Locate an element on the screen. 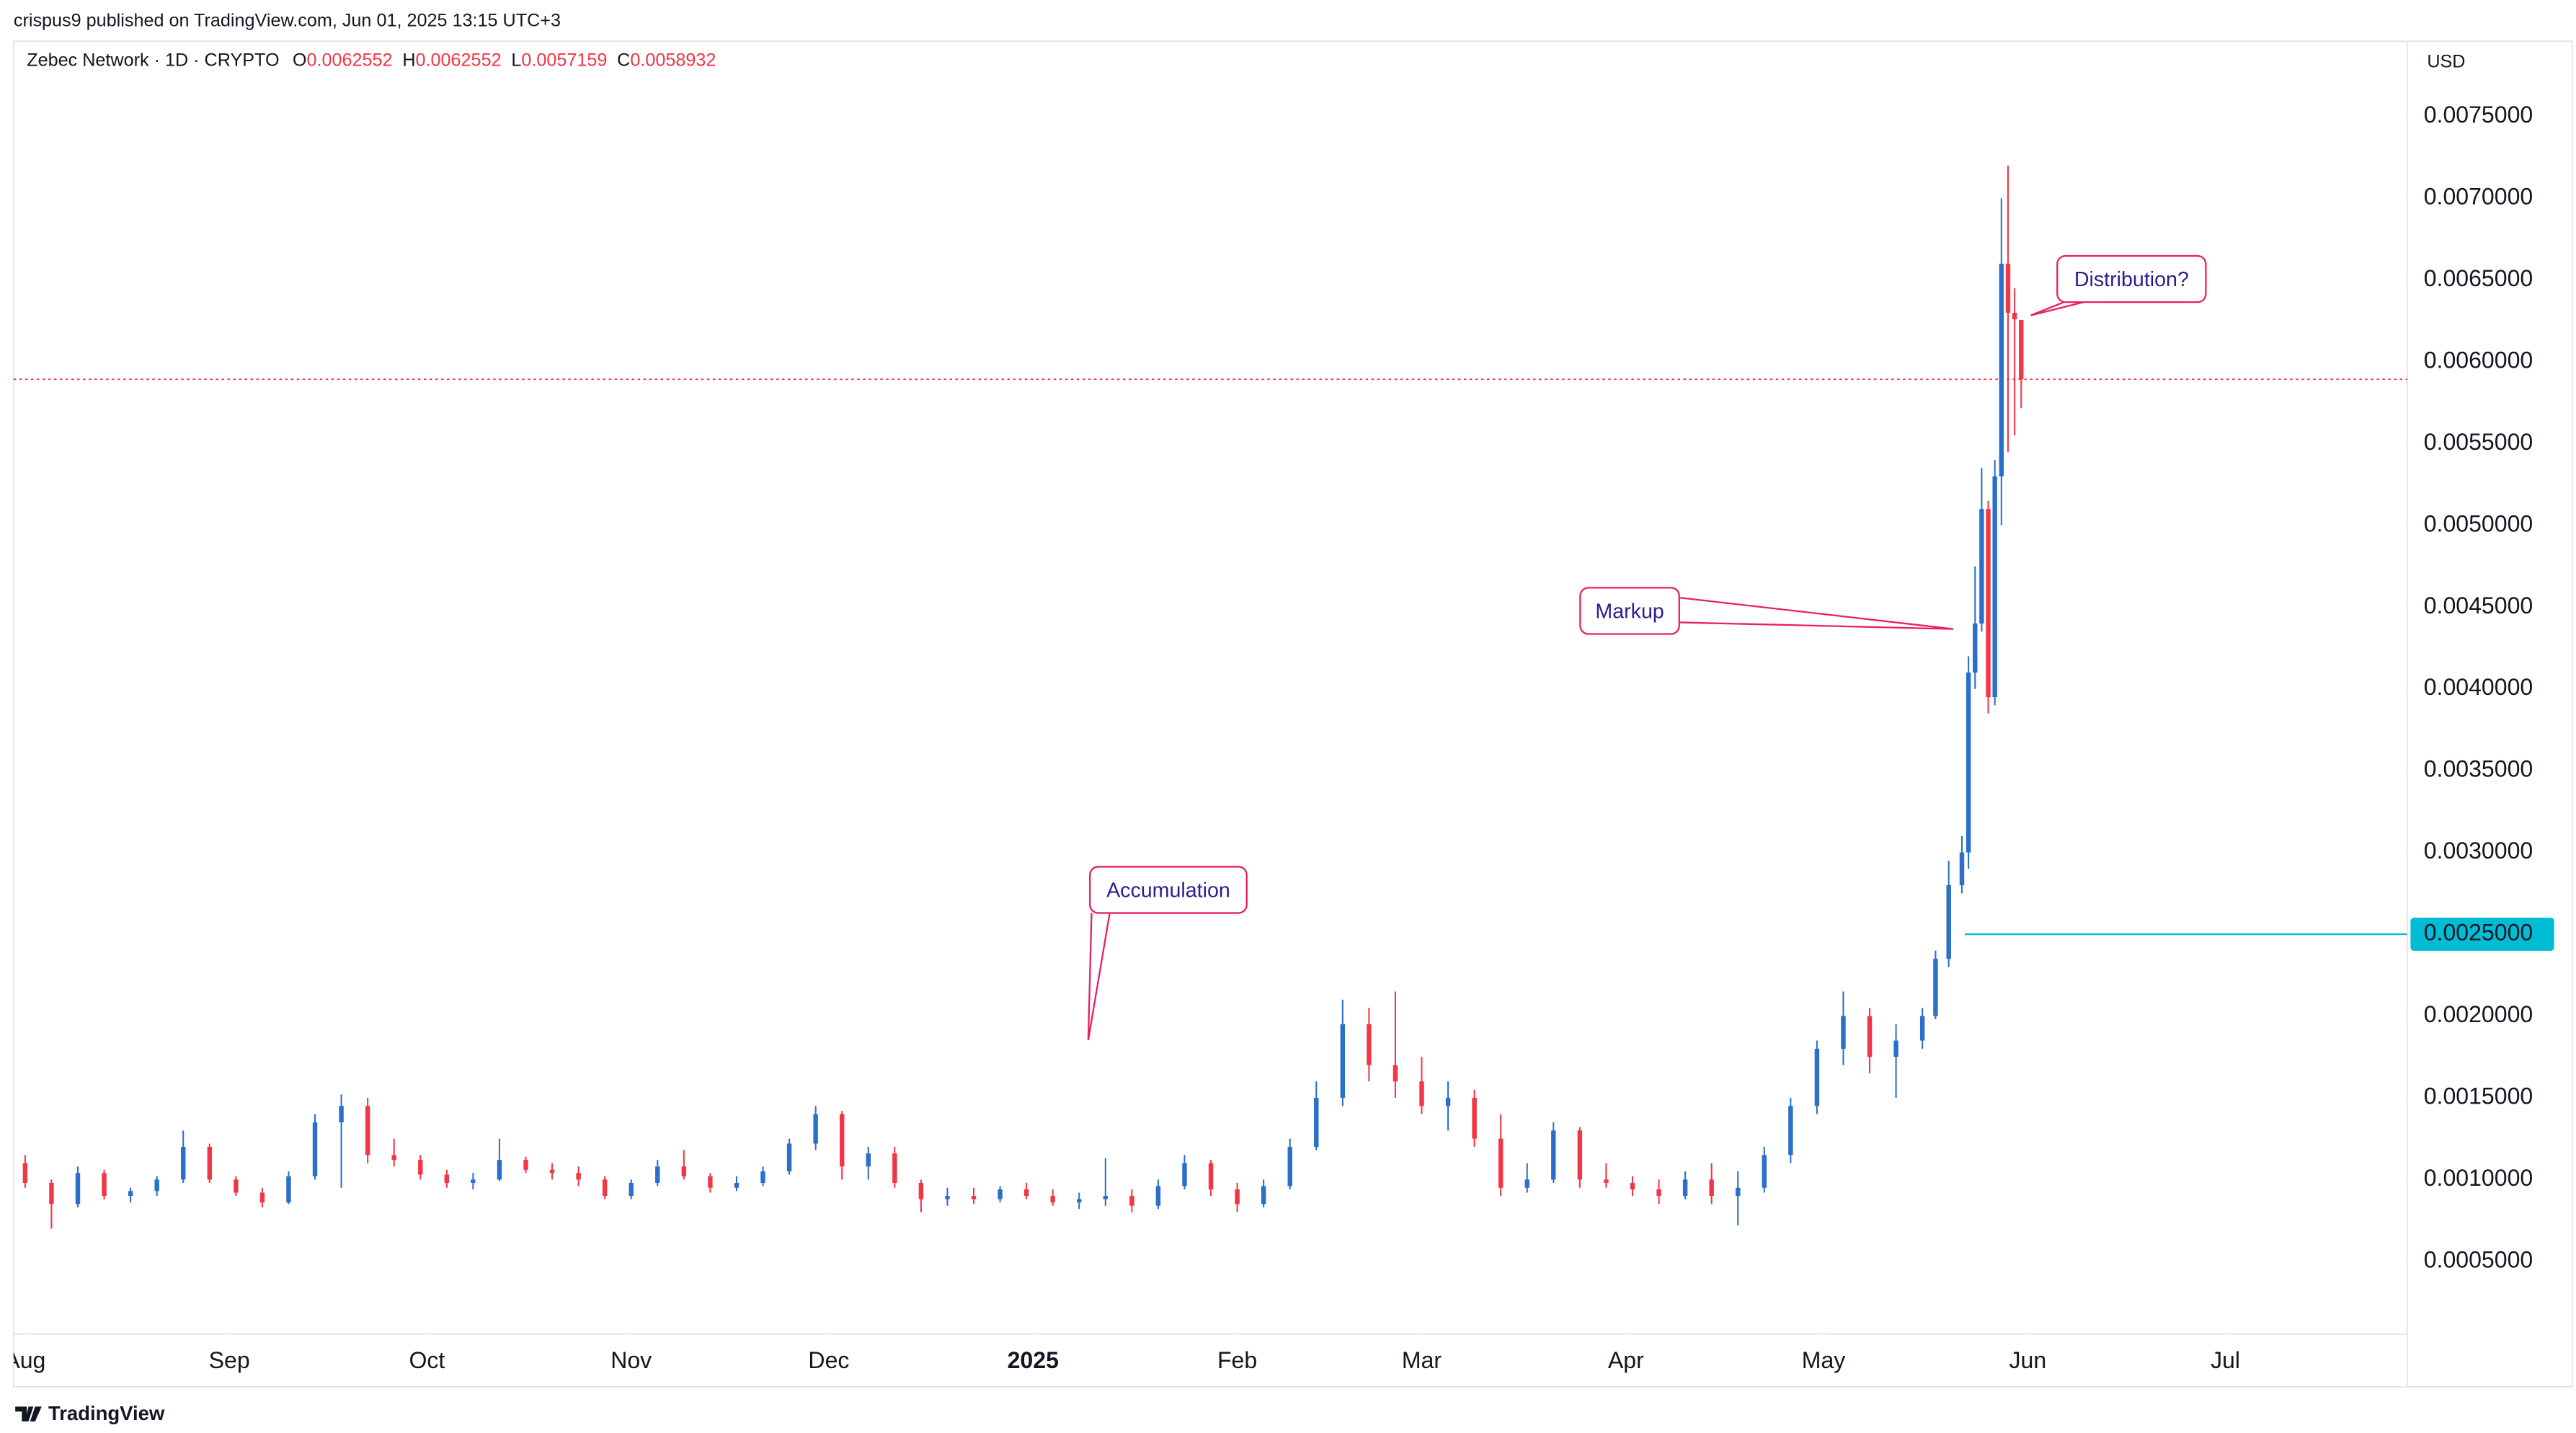 This screenshot has height=1433, width=2576. x-tick-label: May is located at coordinates (1824, 1360).